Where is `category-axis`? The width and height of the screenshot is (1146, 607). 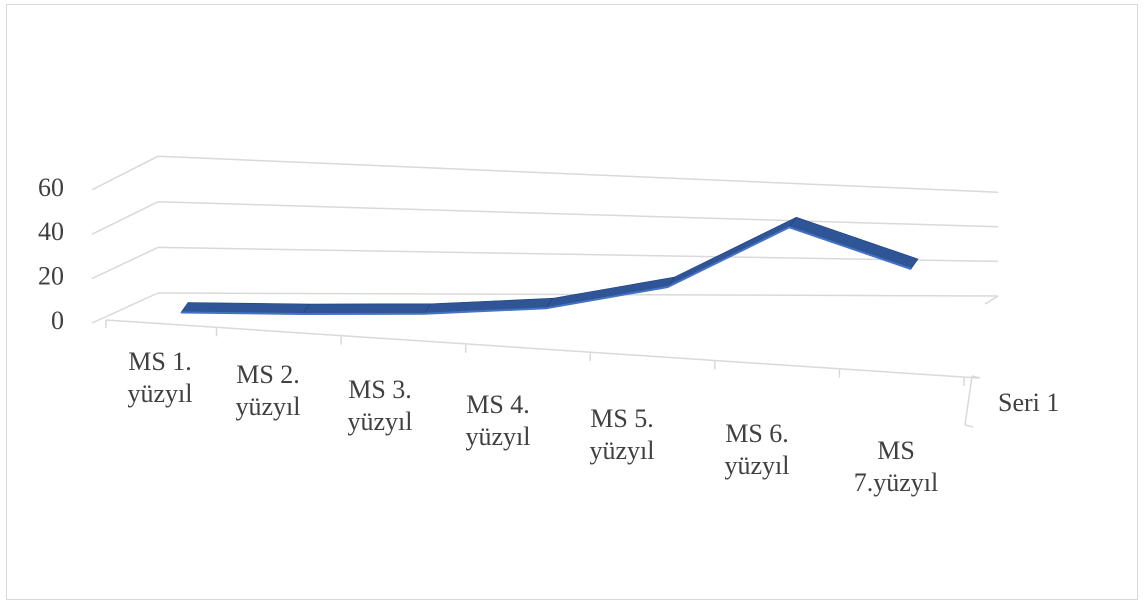 category-axis is located at coordinates (542, 349).